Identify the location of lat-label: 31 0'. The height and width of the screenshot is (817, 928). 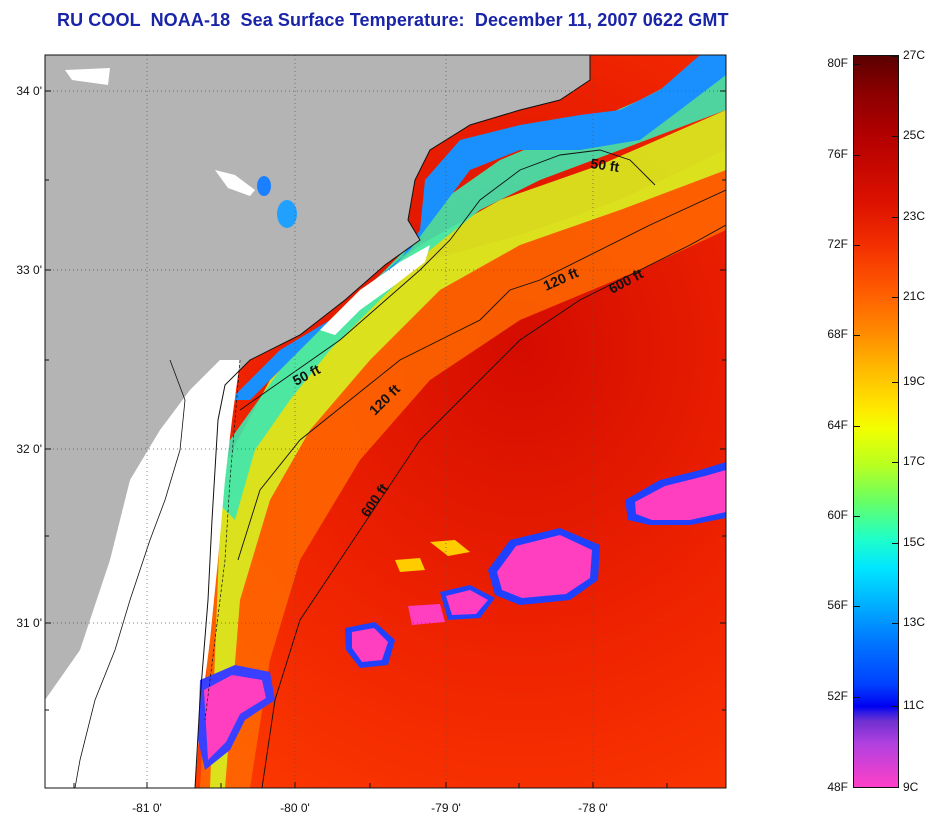
(29, 623).